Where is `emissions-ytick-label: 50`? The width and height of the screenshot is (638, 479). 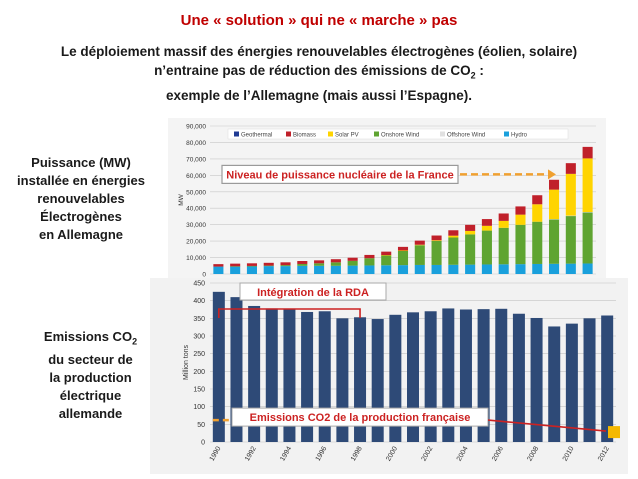
emissions-ytick-label: 50 is located at coordinates (201, 425).